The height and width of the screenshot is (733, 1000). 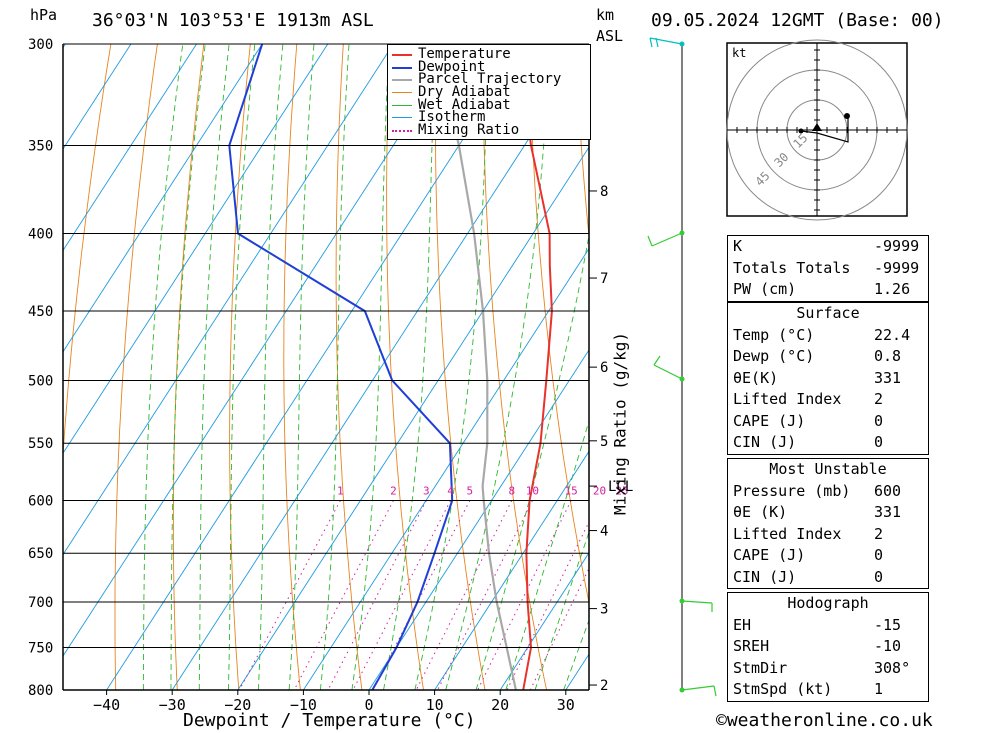 What do you see at coordinates (765, 289) in the screenshot?
I see `pw-label: PW (cm)` at bounding box center [765, 289].